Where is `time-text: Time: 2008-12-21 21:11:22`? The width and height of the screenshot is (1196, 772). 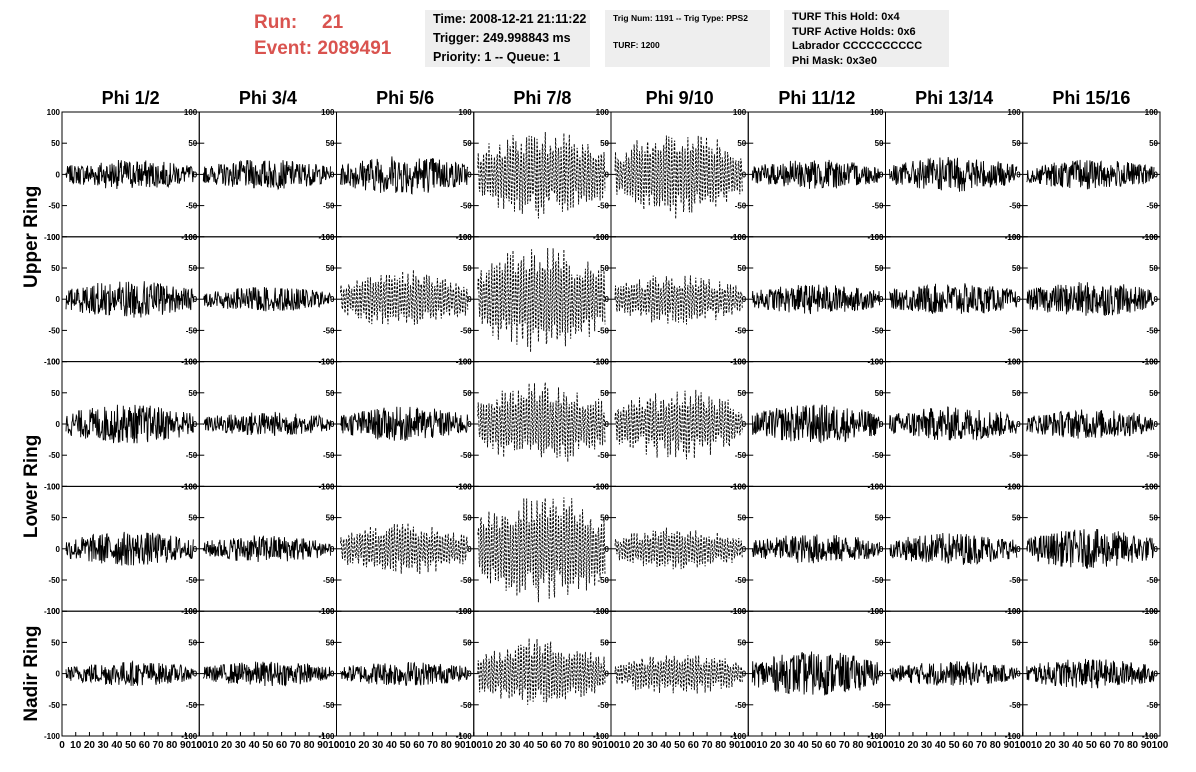
time-text: Time: 2008-12-21 21:11:22 is located at coordinates (510, 19).